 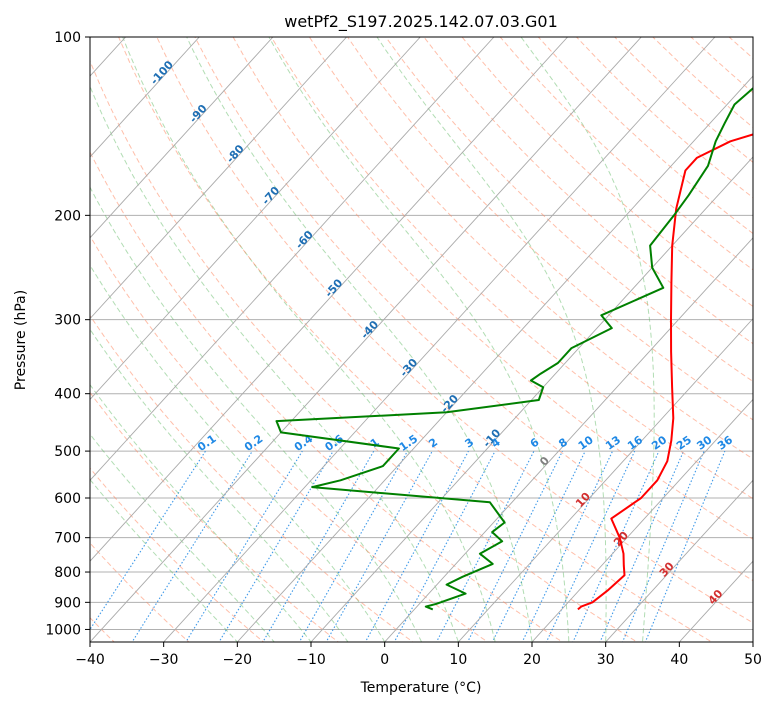 I want to click on y-tick-label: 100, so click(x=67, y=38).